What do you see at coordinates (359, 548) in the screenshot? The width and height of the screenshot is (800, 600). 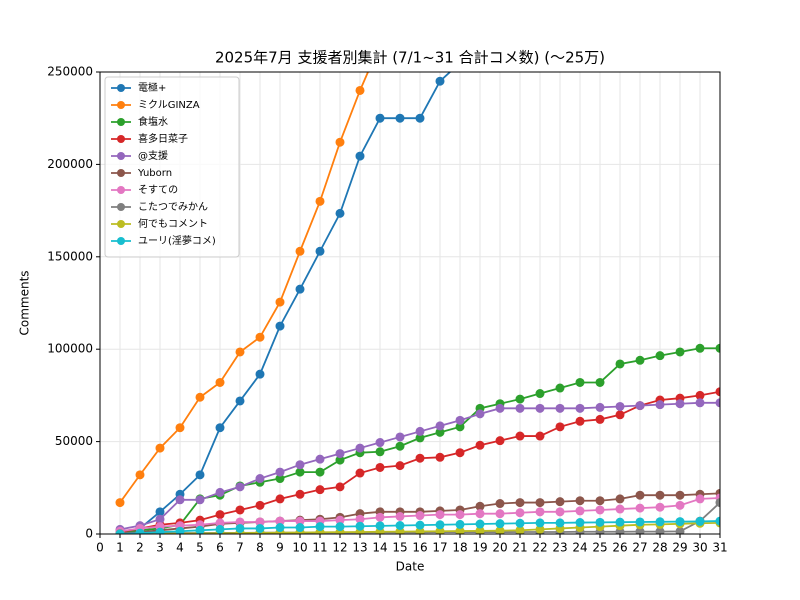 I see `x-tick-label: 13` at bounding box center [359, 548].